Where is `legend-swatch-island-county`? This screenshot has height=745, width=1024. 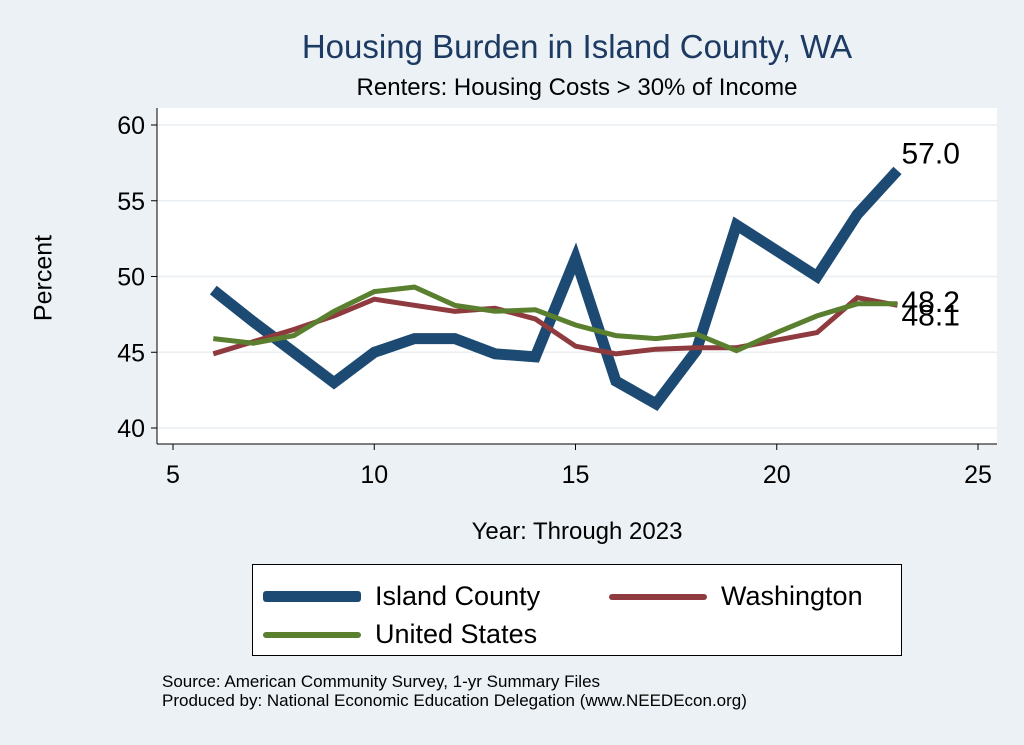 legend-swatch-island-county is located at coordinates (312, 596).